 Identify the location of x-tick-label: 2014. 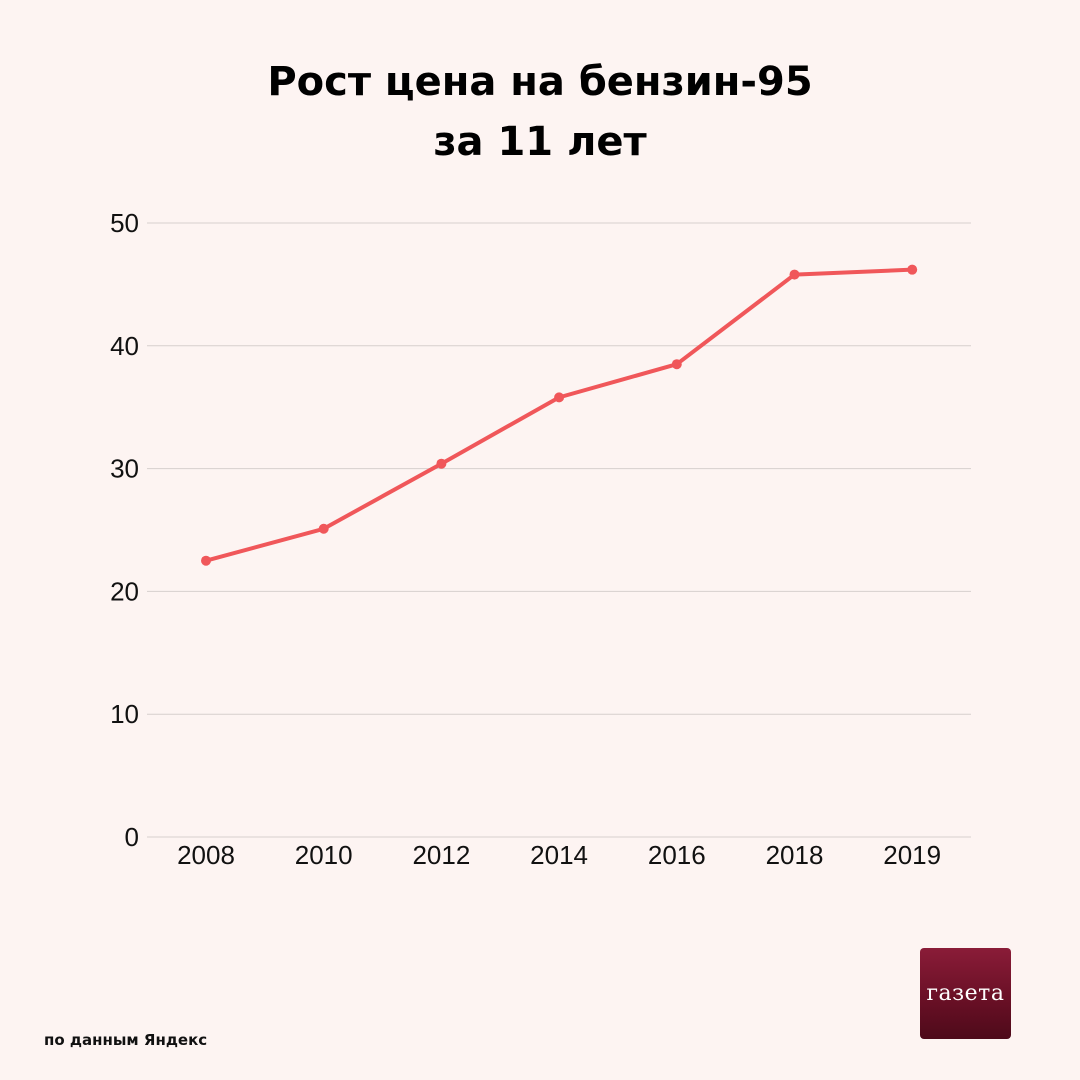
(559, 855).